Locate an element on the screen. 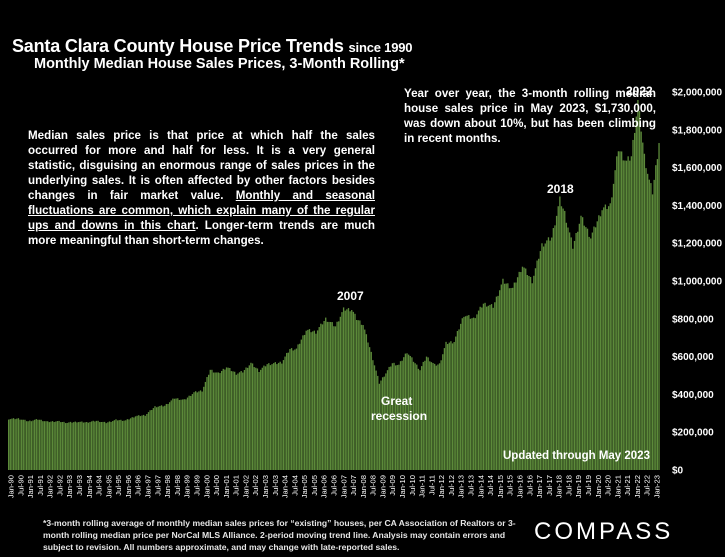 Image resolution: width=725 pixels, height=557 pixels. x-tick-label: Jul-12 is located at coordinates (451, 485).